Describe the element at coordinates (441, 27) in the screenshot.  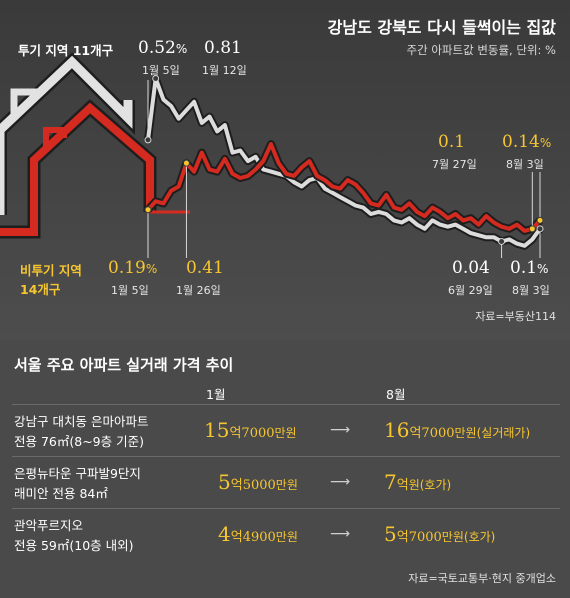
I see `chart-title: 강남도 강북도 다시 들썩이는 집값` at that location.